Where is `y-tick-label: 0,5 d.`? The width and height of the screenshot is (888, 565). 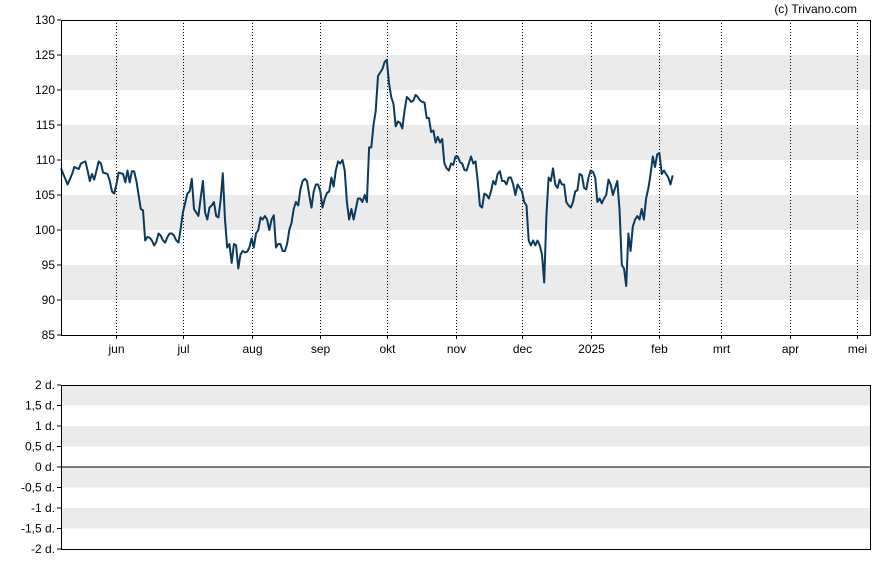
y-tick-label: 0,5 d. is located at coordinates (40, 447).